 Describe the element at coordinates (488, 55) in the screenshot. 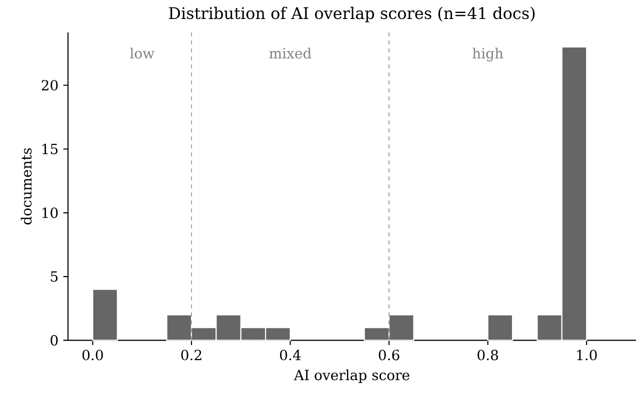

I see `annotation: high` at that location.